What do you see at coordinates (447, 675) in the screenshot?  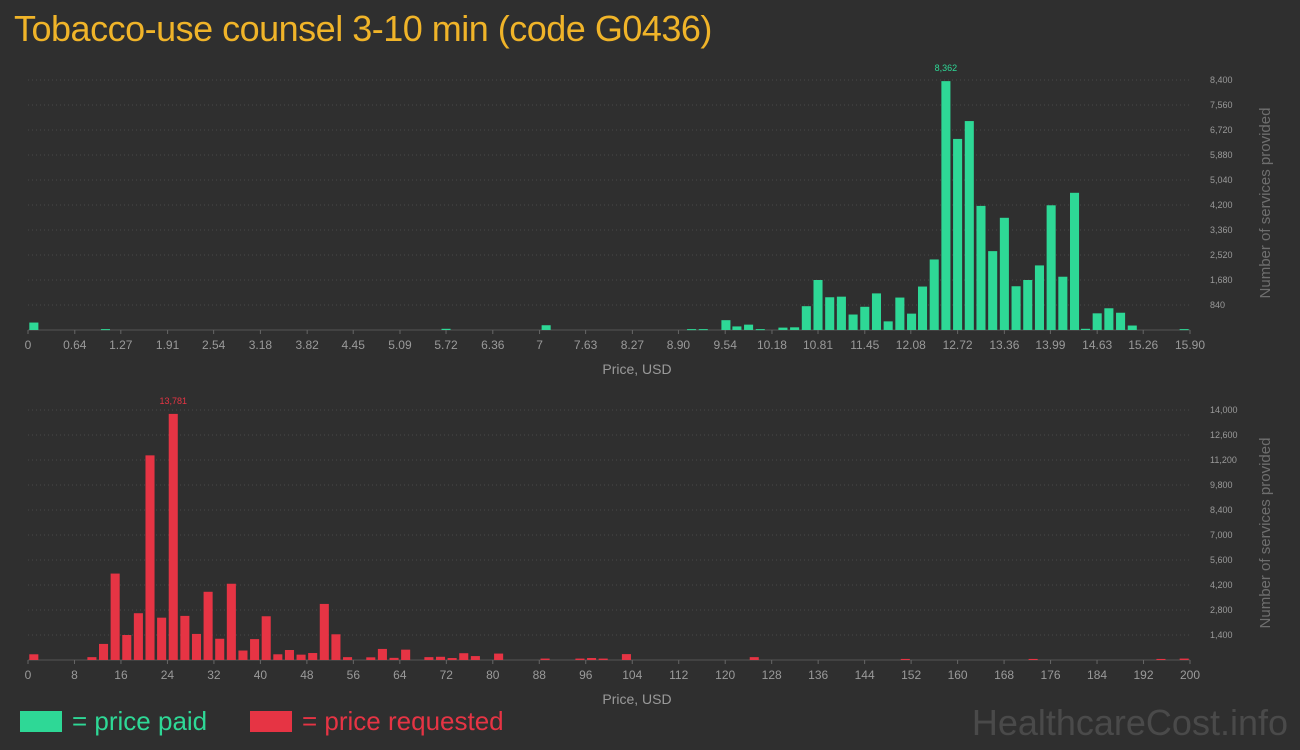 I see `chart2-x-tick-label: 72` at bounding box center [447, 675].